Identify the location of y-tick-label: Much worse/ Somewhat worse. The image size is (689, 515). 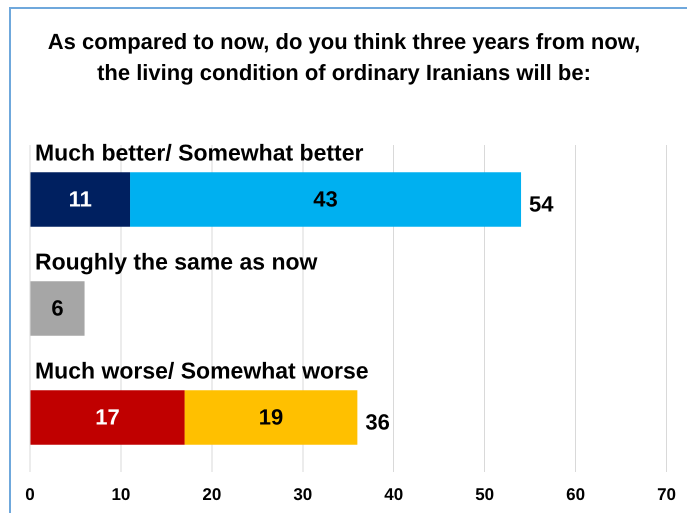
(202, 370).